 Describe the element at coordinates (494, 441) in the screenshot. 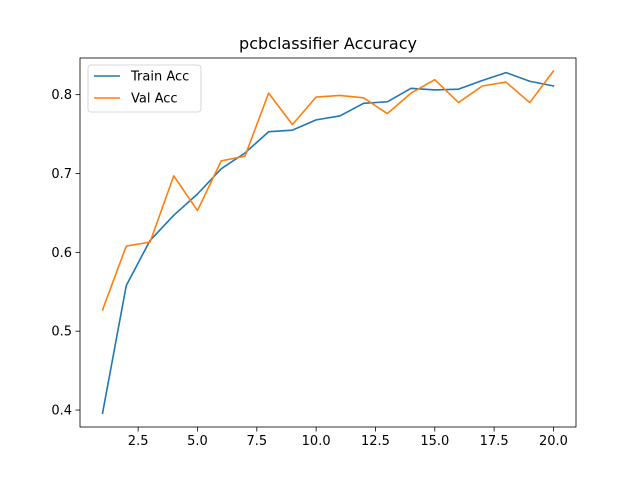

I see `x-tick-label: 17.5` at that location.